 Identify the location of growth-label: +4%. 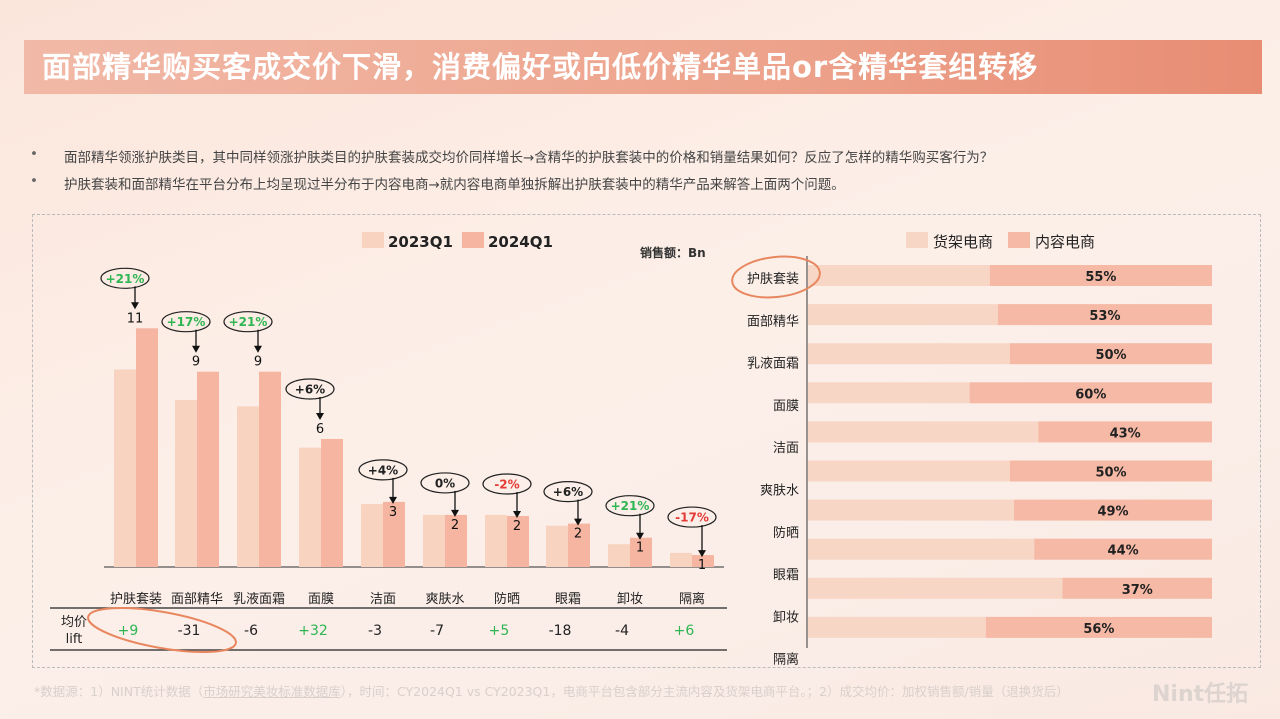
(383, 470).